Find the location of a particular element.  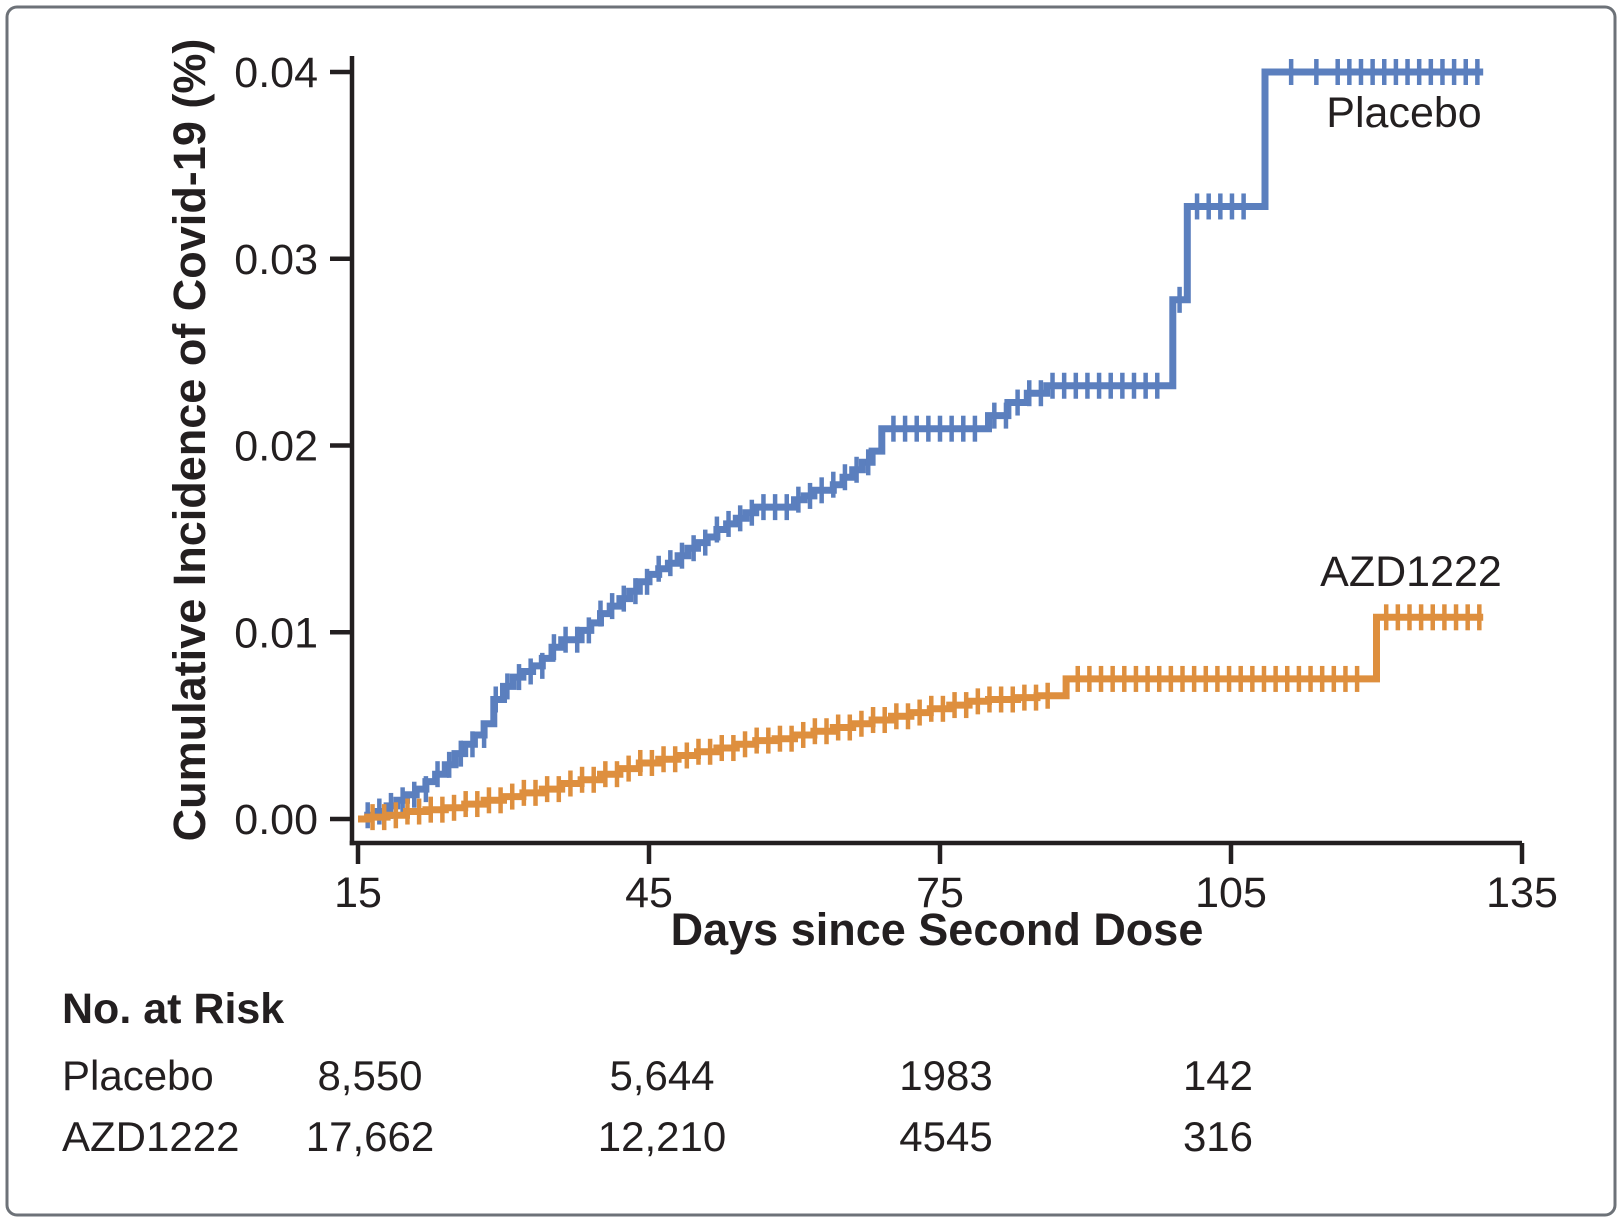

risk-row-placebo: Placebo 8,550 5,644 1983 142 is located at coordinates (657, 1075).